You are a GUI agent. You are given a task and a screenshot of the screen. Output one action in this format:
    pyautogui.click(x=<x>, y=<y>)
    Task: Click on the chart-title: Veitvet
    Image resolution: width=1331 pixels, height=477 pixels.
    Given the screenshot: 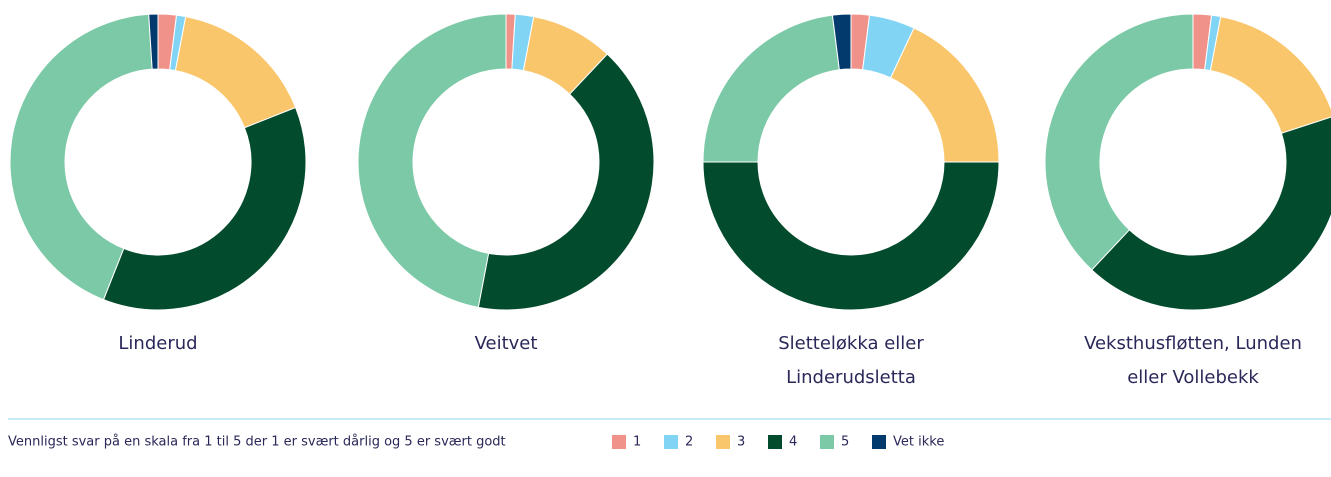 What is the action you would take?
    pyautogui.click(x=506, y=343)
    